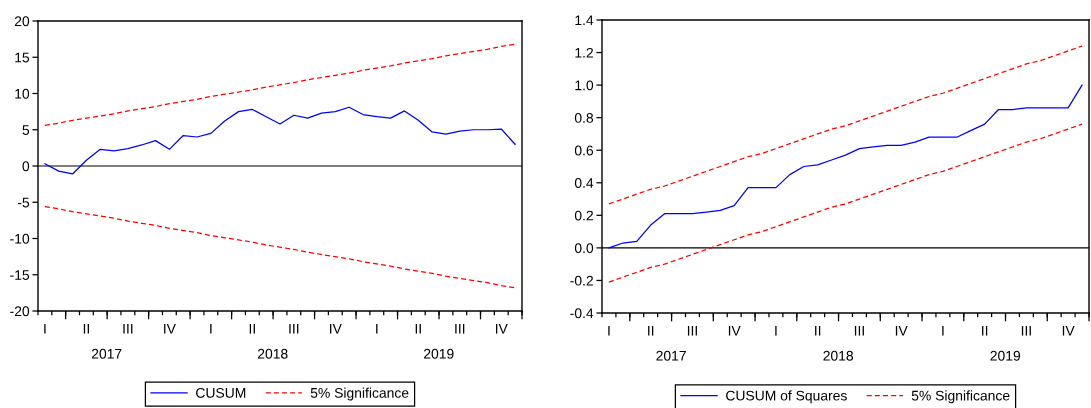  Describe the element at coordinates (22, 93) in the screenshot. I see `y-tick-label: 10` at that location.